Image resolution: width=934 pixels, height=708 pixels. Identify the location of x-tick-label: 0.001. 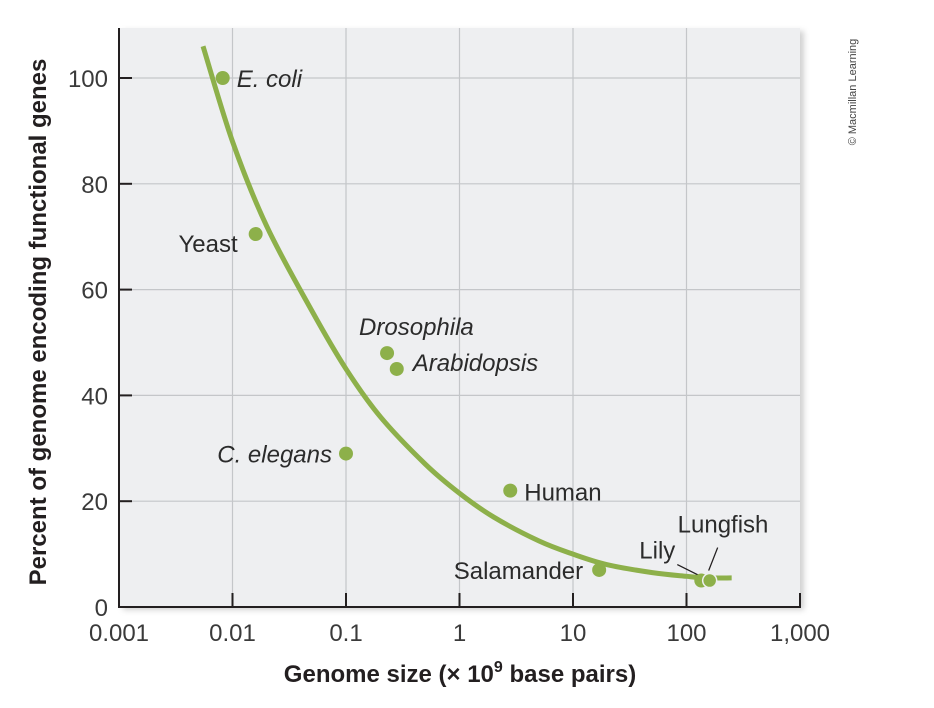
(119, 633).